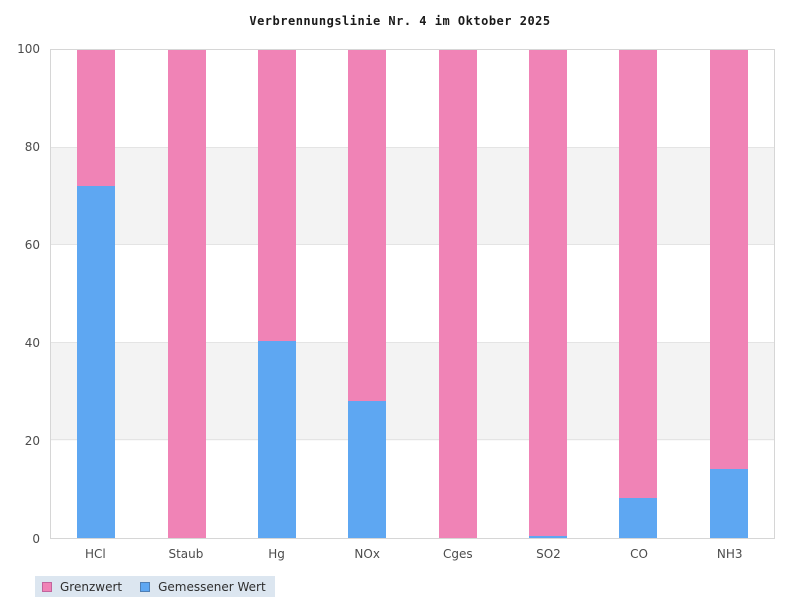 The height and width of the screenshot is (615, 800). I want to click on y-tick-label: 0, so click(36, 539).